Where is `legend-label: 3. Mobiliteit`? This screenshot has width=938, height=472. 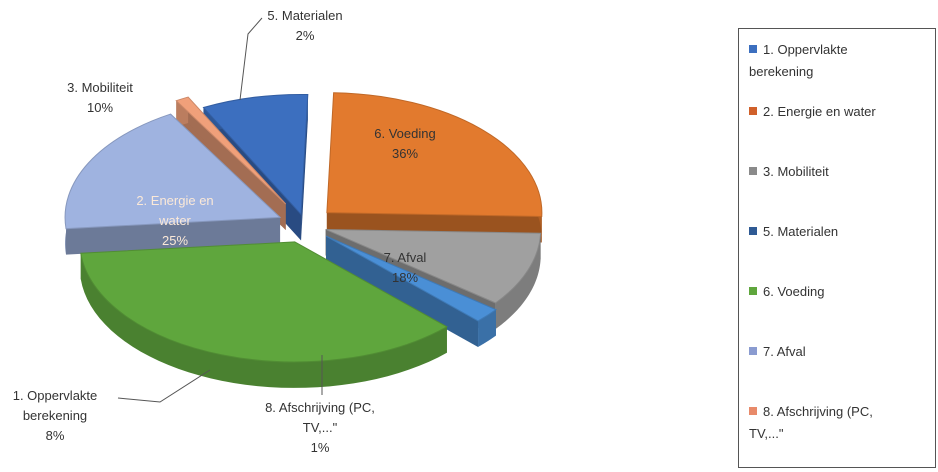
legend-label: 3. Mobiliteit is located at coordinates (796, 171).